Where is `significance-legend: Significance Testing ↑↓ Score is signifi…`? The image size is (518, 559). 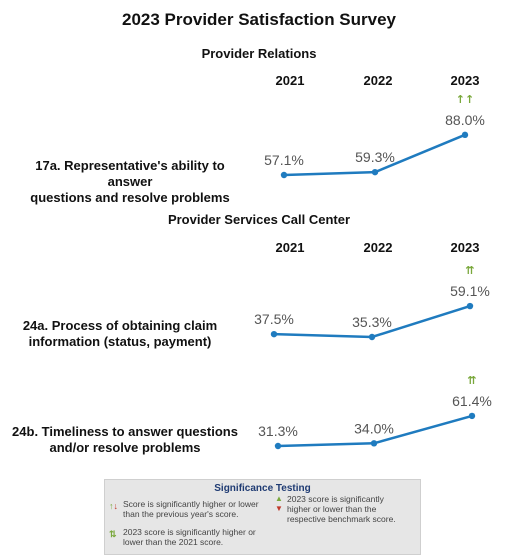 significance-legend: Significance Testing ↑↓ Score is signifi… is located at coordinates (262, 517).